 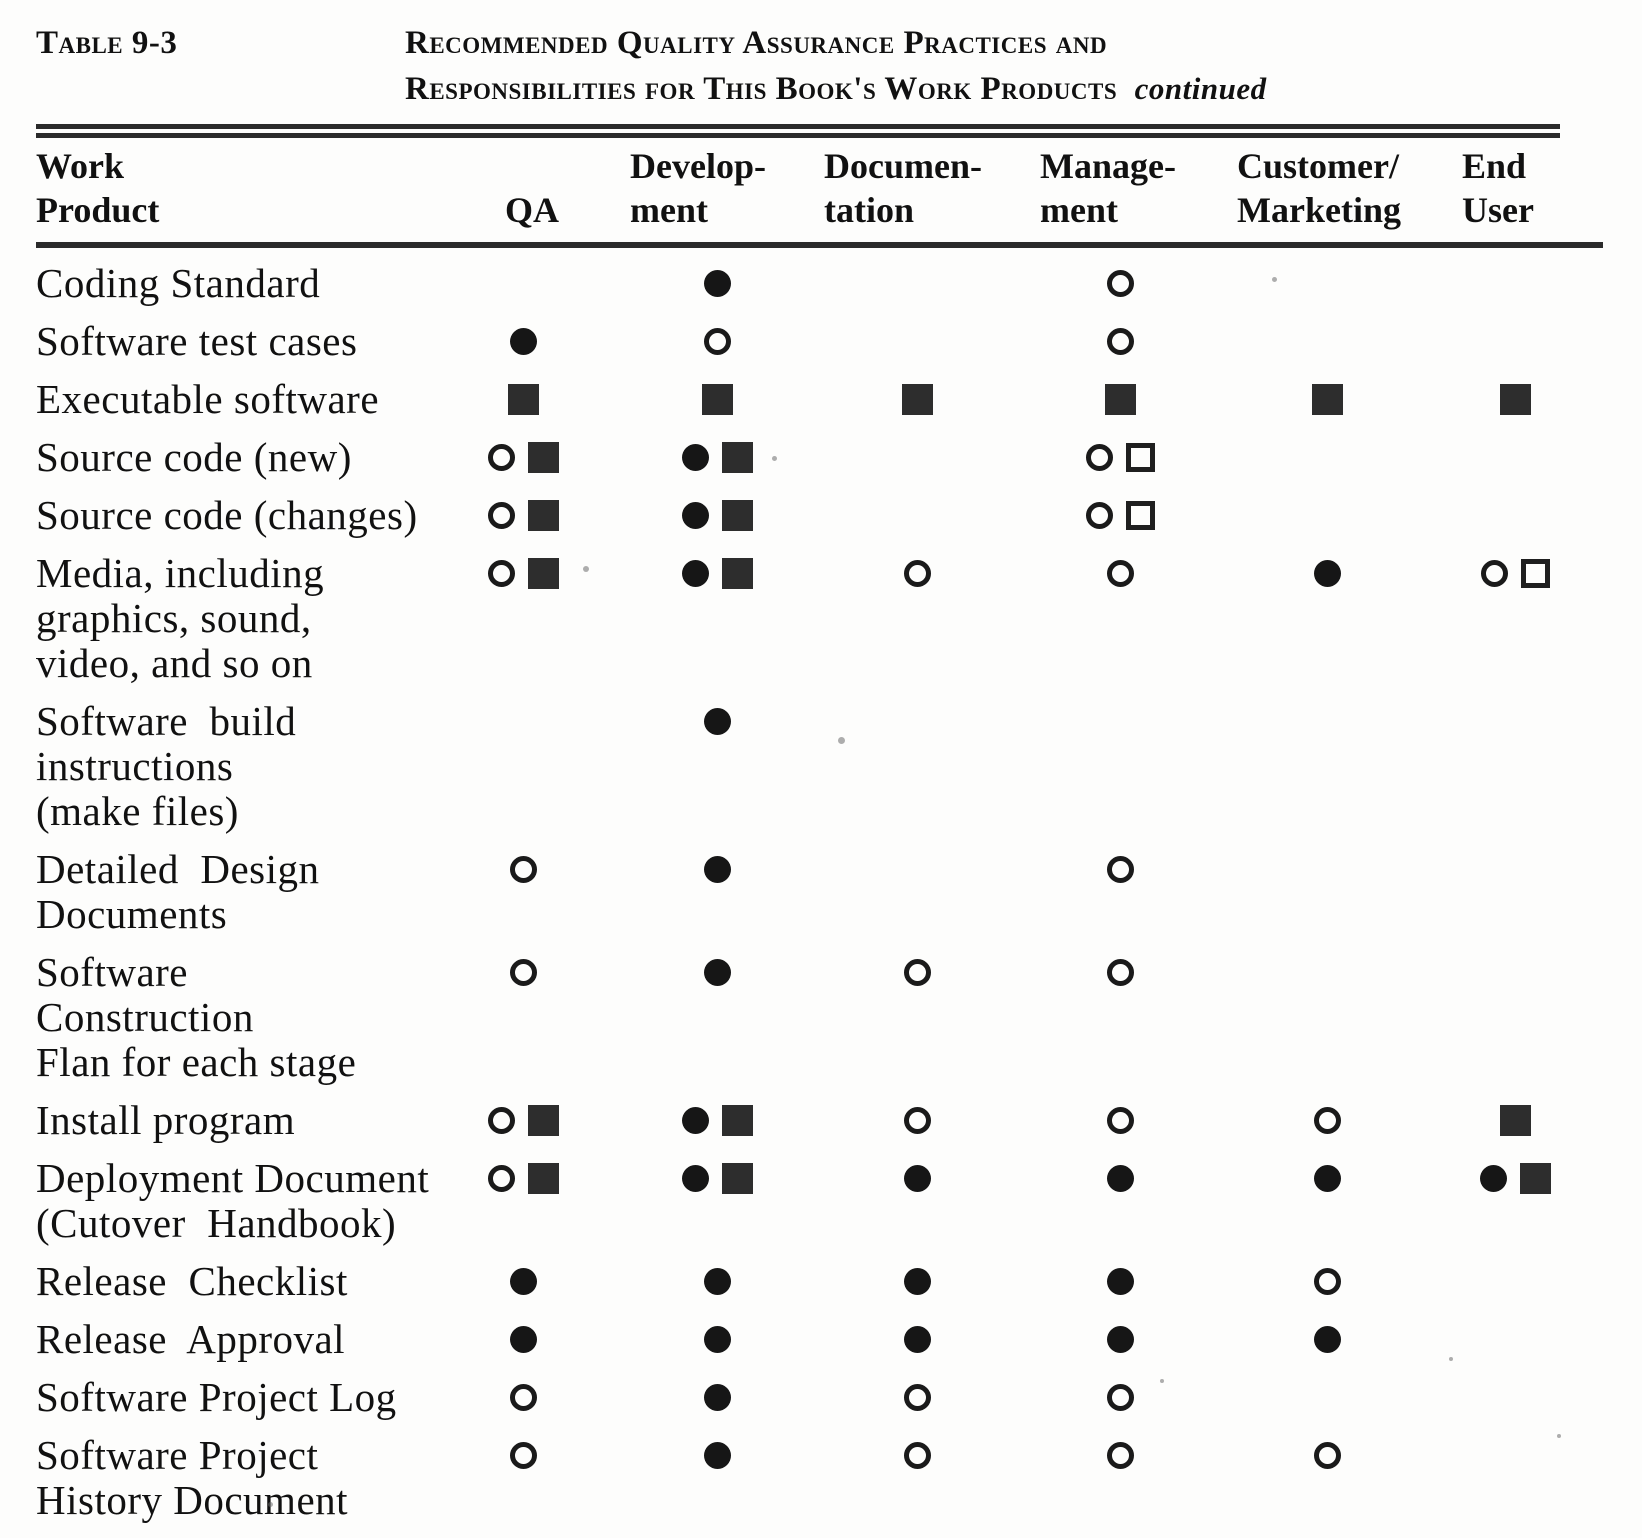 What do you see at coordinates (216, 1397) in the screenshot?
I see `work-product-label: Software Project Log` at bounding box center [216, 1397].